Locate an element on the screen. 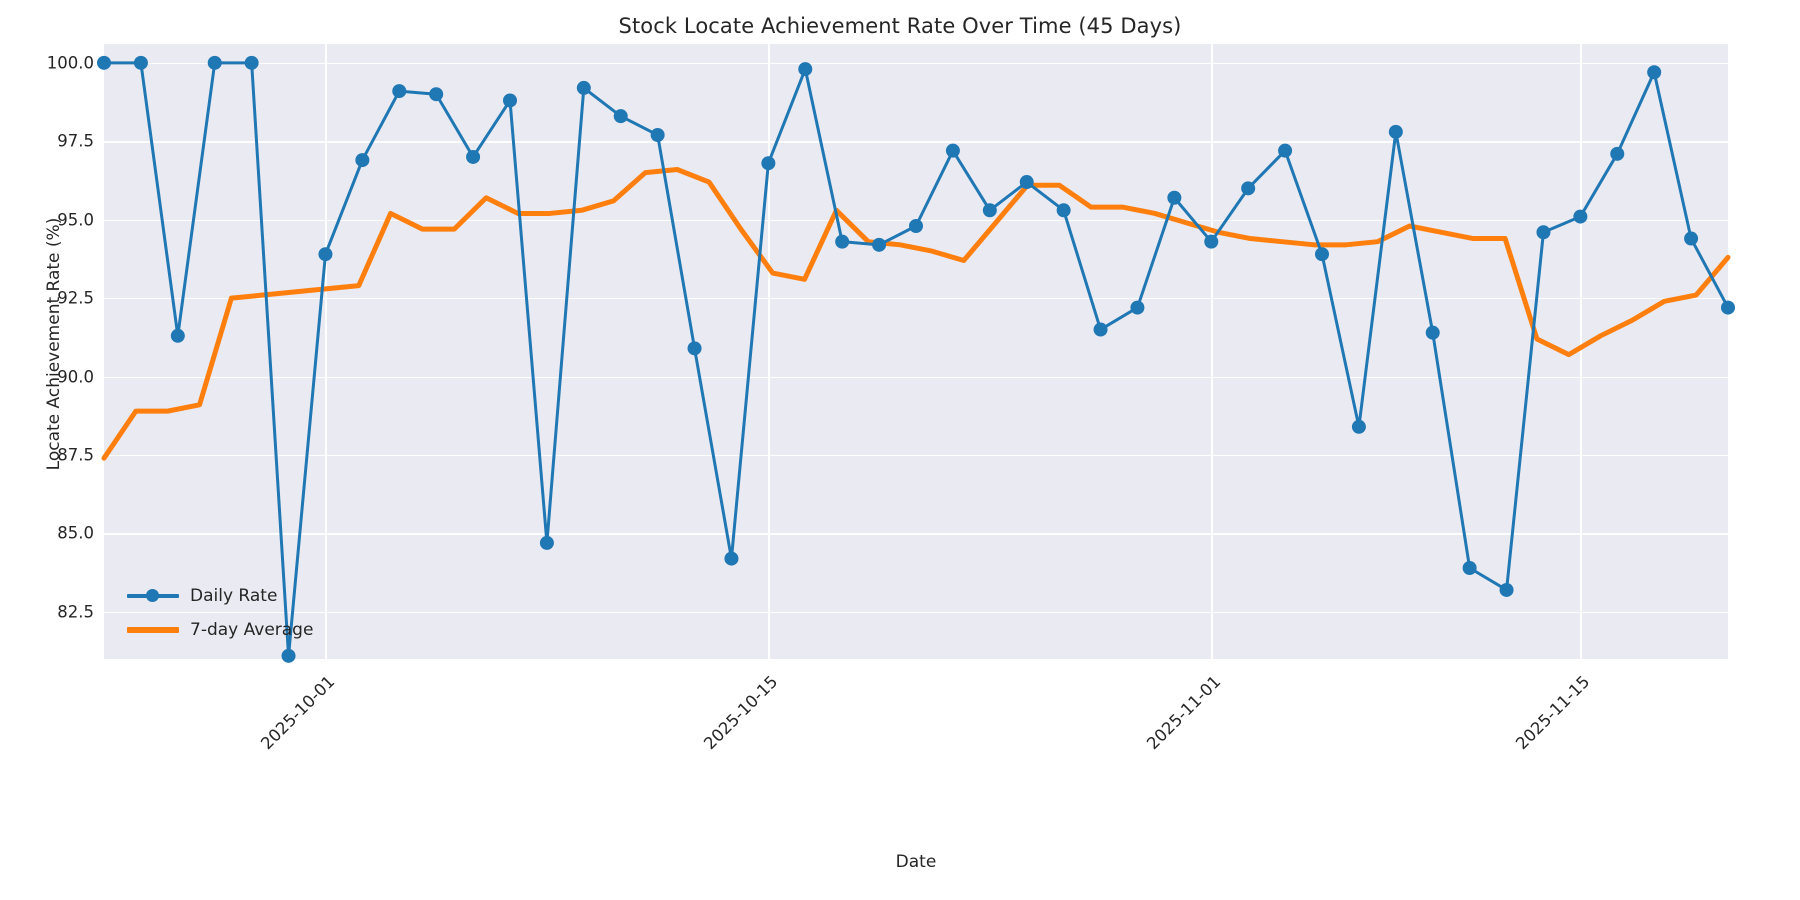 The height and width of the screenshot is (900, 1800). legend-item-seven-day-average: 7-day Average is located at coordinates (220, 630).